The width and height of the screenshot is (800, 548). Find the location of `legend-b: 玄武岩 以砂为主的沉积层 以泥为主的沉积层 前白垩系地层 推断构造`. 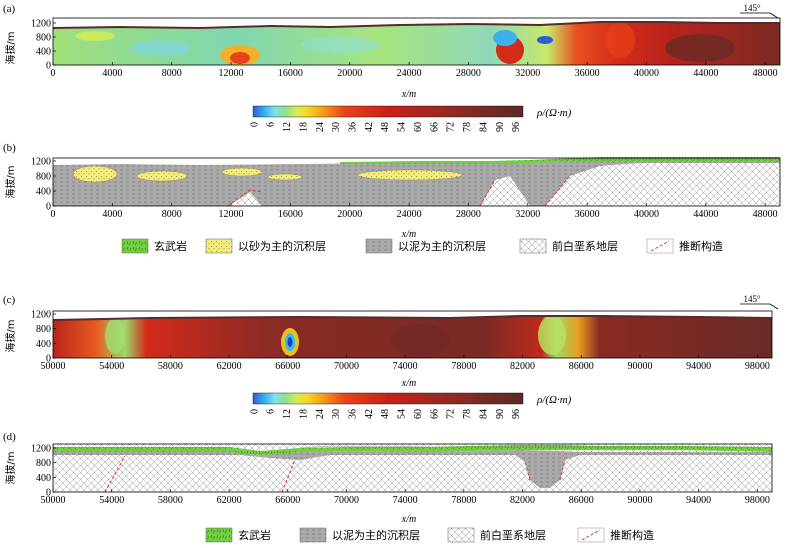

legend-b: 玄武岩 以砂为主的沉积层 以泥为主的沉积层 前白垩系地层 推断构造 is located at coordinates (422, 246).